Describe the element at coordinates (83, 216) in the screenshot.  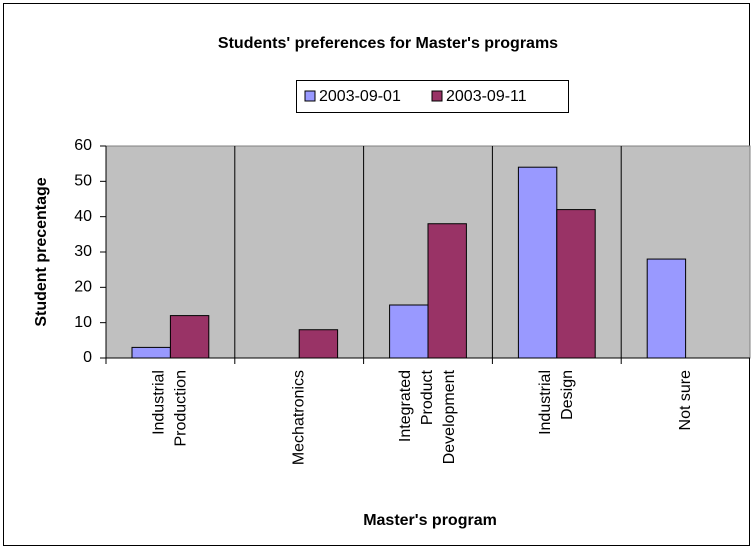
I see `y-tick-label: 40` at that location.